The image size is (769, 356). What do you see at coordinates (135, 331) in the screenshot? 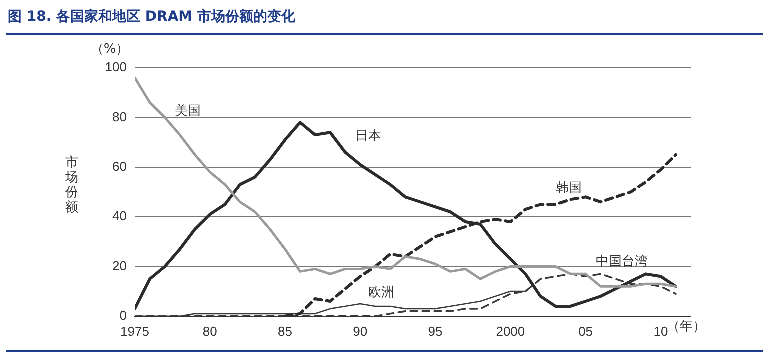
I see `x-tick-label: 1975` at bounding box center [135, 331].